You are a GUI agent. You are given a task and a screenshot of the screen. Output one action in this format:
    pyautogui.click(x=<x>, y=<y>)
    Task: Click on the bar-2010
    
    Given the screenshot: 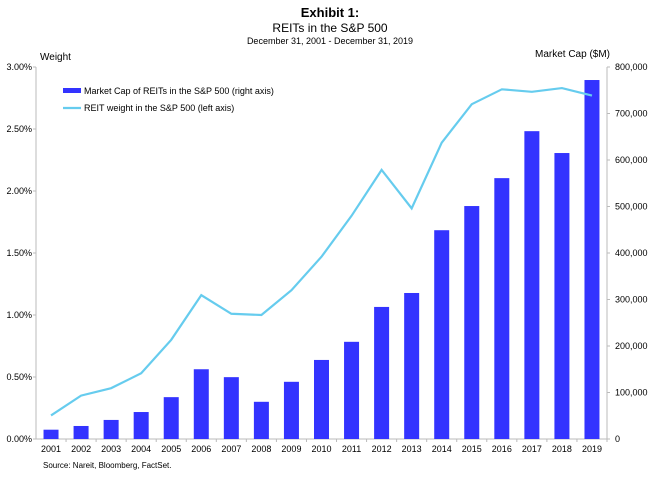 What is the action you would take?
    pyautogui.click(x=321, y=399)
    